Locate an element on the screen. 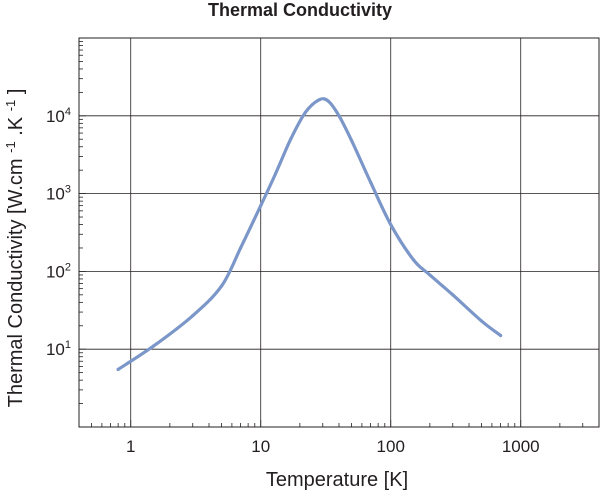 The width and height of the screenshot is (600, 494). y-tick-exp: 4 is located at coordinates (68, 112).